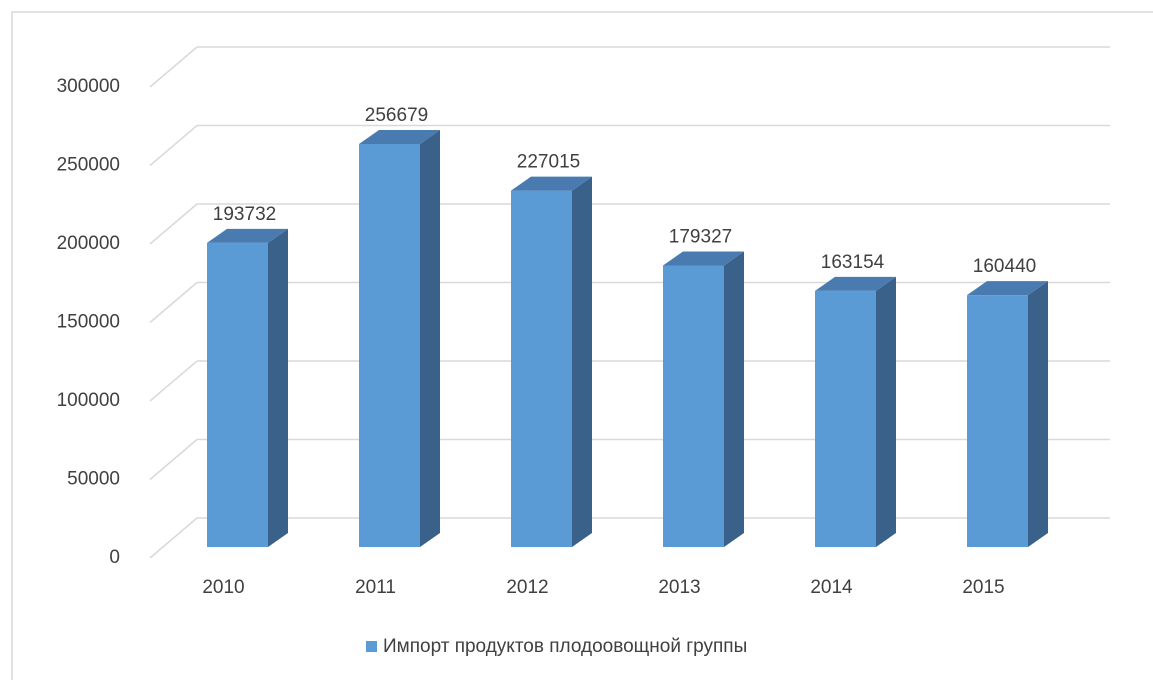  I want to click on x-tick-label: 2013, so click(679, 587).